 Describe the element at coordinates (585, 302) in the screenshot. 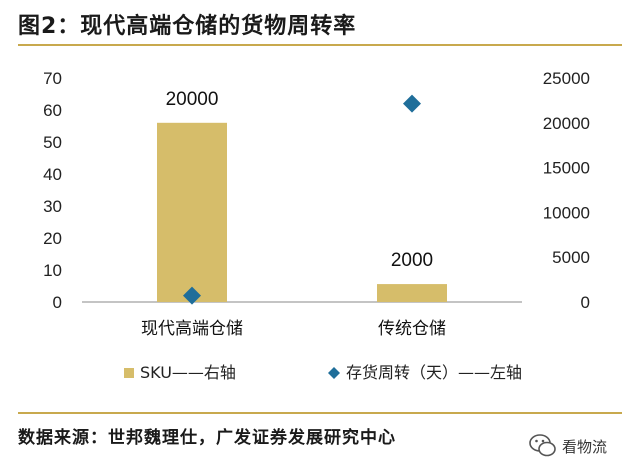

I see `right-axis-tick-label: 0` at that location.